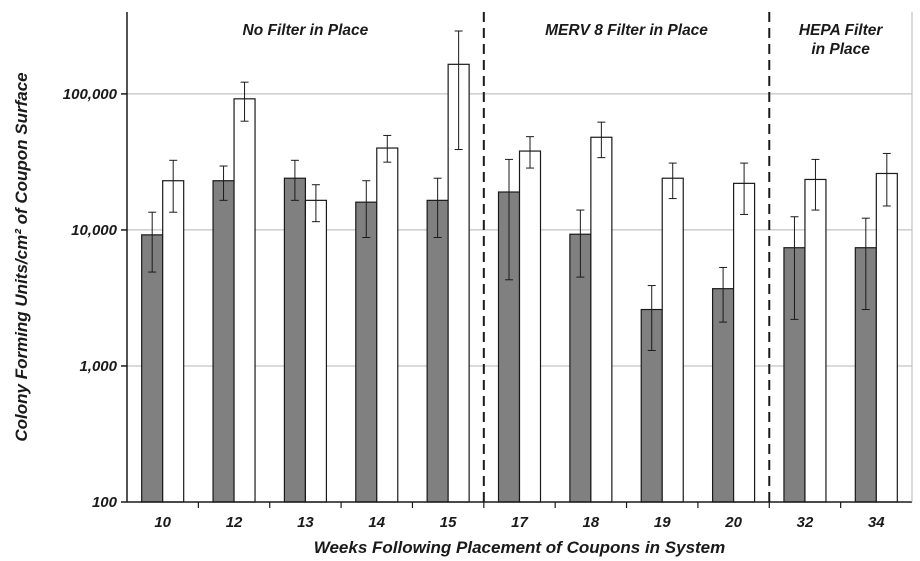 The width and height of the screenshot is (920, 561). Describe the element at coordinates (840, 49) in the screenshot. I see `section-label: in Place` at that location.